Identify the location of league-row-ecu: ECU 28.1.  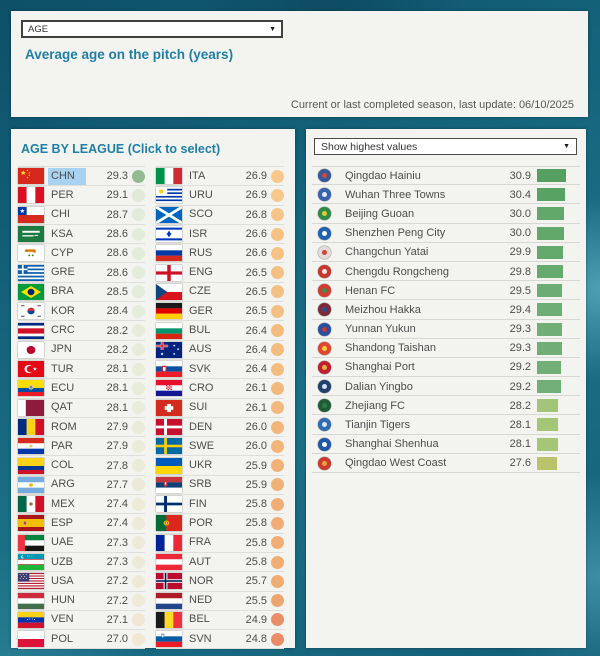
(81, 389).